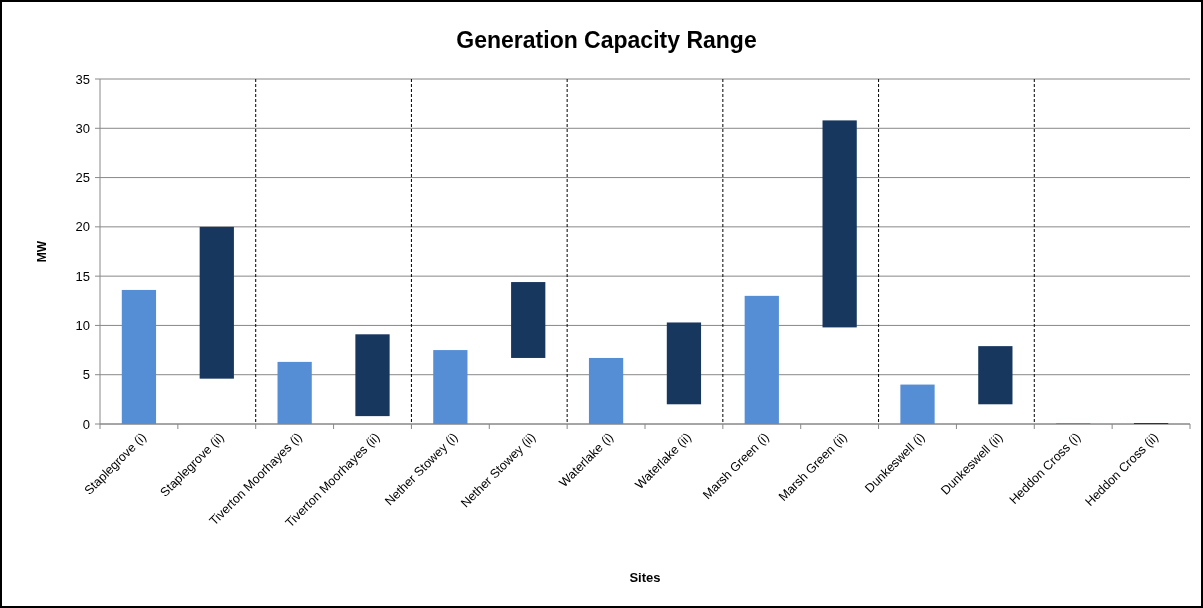 This screenshot has height=608, width=1203. What do you see at coordinates (86, 375) in the screenshot?
I see `y-tick-label: 5` at bounding box center [86, 375].